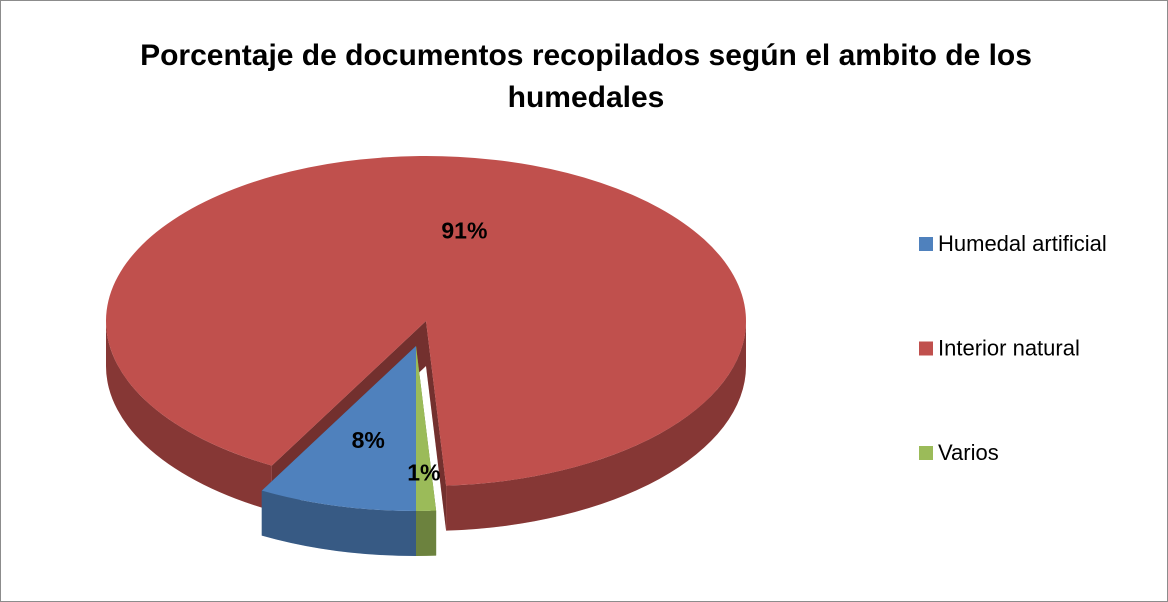  Describe the element at coordinates (464, 231) in the screenshot. I see `data-label: 91%` at that location.